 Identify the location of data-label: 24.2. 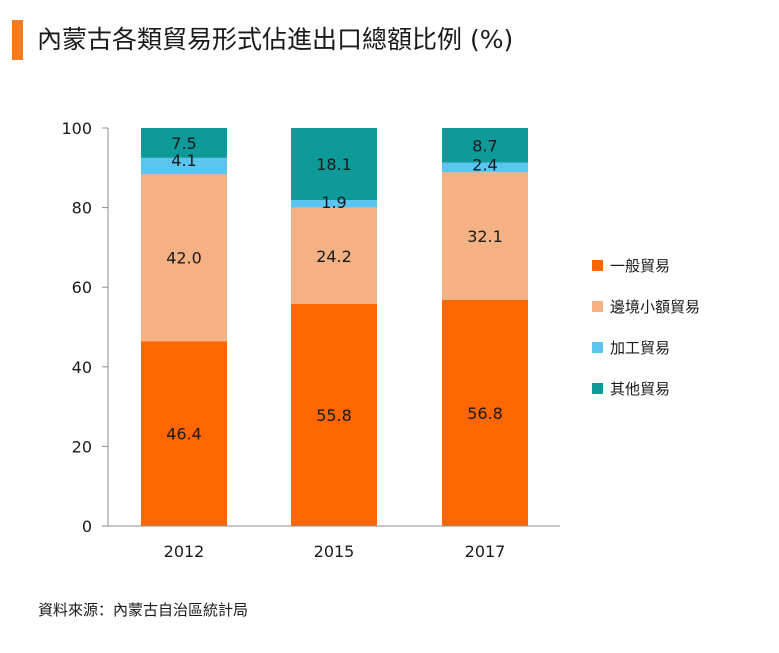
(334, 256).